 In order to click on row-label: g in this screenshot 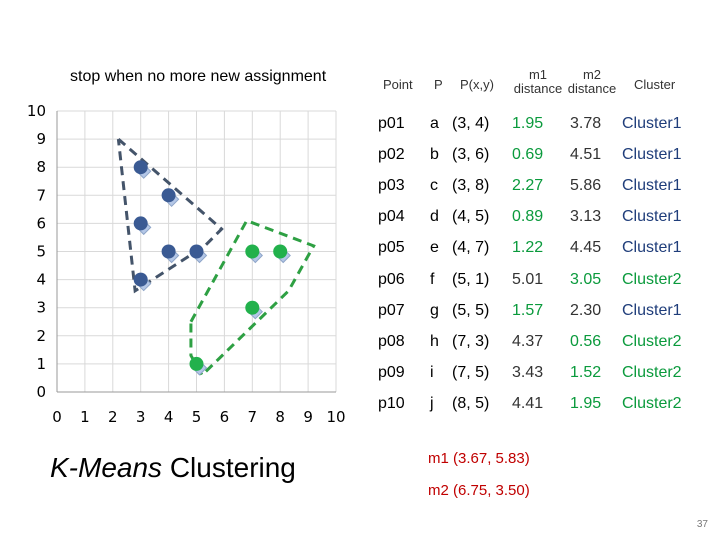, I will do `click(434, 310)`.